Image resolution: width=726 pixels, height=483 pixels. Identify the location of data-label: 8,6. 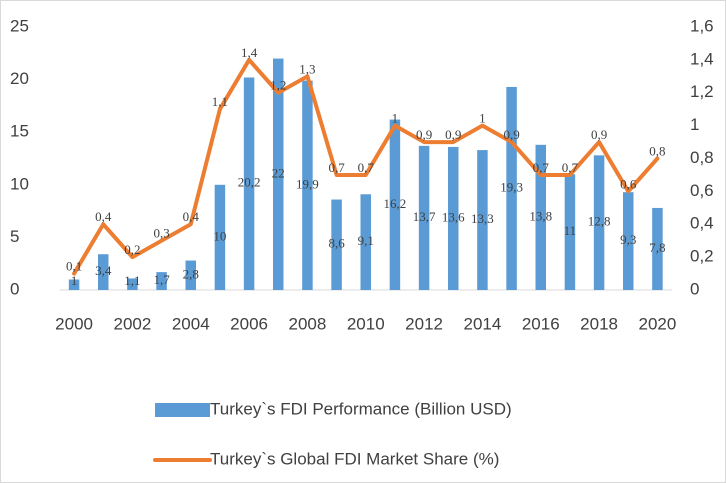
(336, 243).